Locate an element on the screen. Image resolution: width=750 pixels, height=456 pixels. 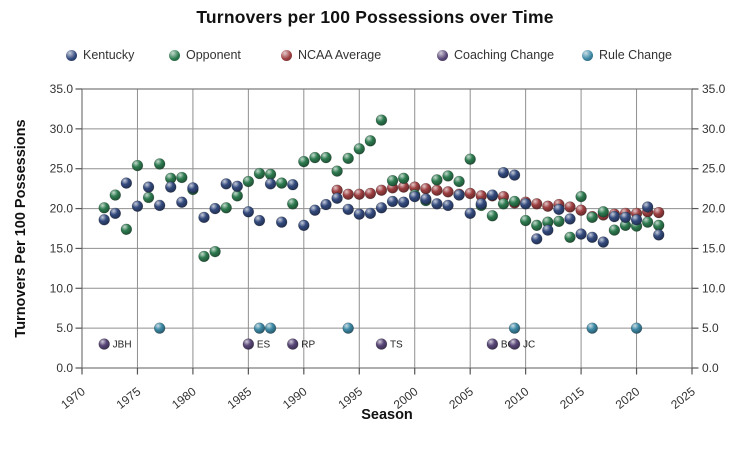
legend-item-coaching-change: Coaching Change is located at coordinates (495, 55).